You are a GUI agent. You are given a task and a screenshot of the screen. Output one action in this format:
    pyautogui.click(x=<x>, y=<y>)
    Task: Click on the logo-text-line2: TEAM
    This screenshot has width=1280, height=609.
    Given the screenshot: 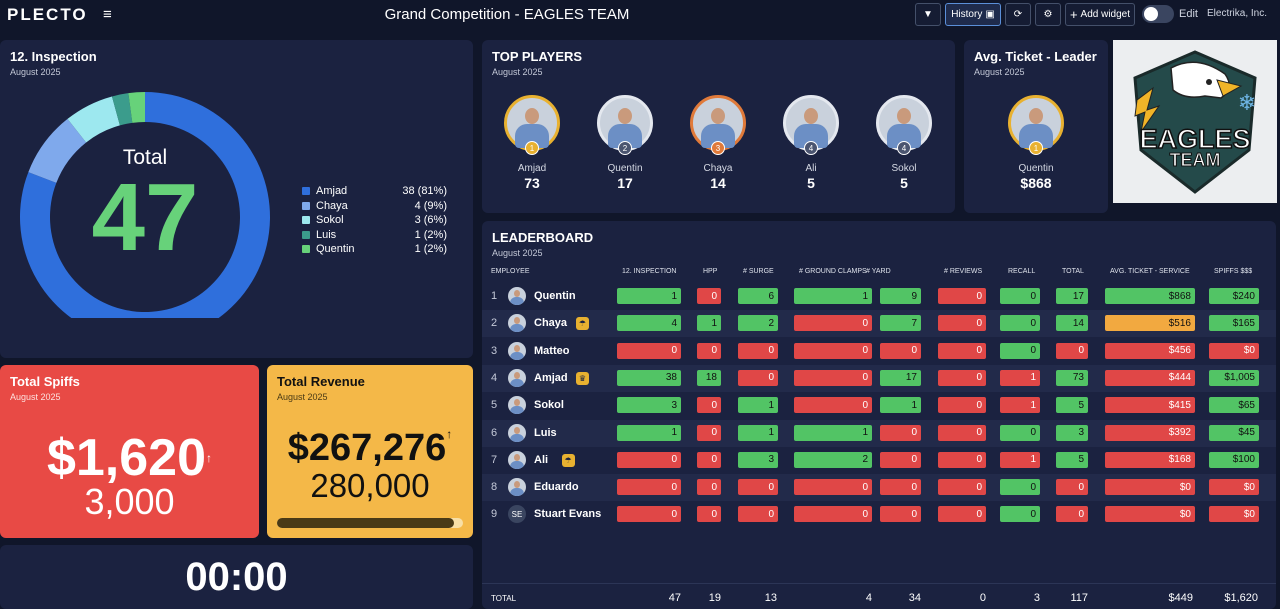 What is the action you would take?
    pyautogui.click(x=1195, y=160)
    